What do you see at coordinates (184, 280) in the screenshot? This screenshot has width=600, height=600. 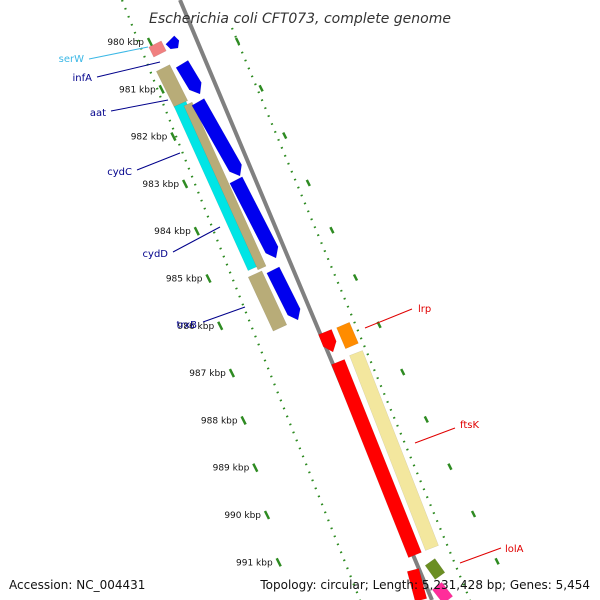 I see `ruler-tick-label: 985 kbp` at bounding box center [184, 280].